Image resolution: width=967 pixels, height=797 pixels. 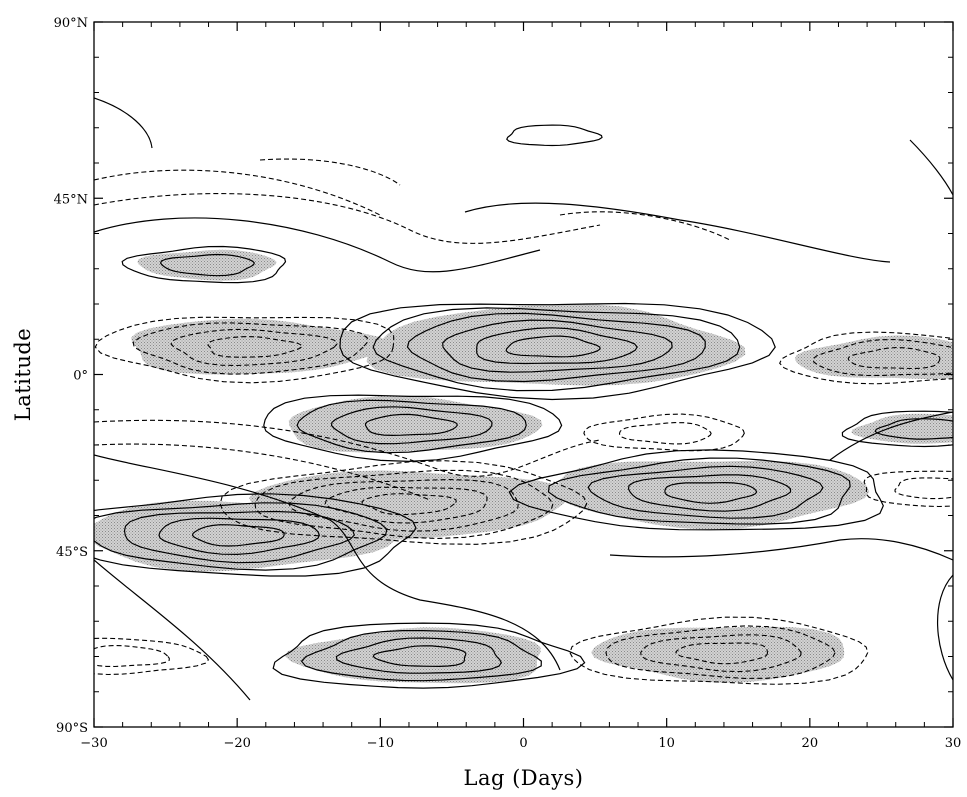 What do you see at coordinates (523, 743) in the screenshot?
I see `x-tick-label: 0` at bounding box center [523, 743].